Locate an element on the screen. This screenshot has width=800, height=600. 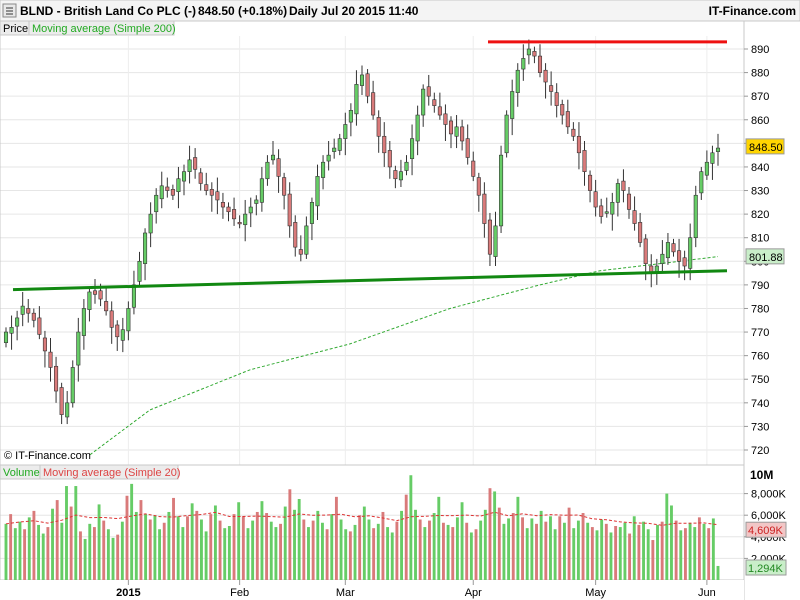
header-menu-icon is located at coordinates (9, 10).